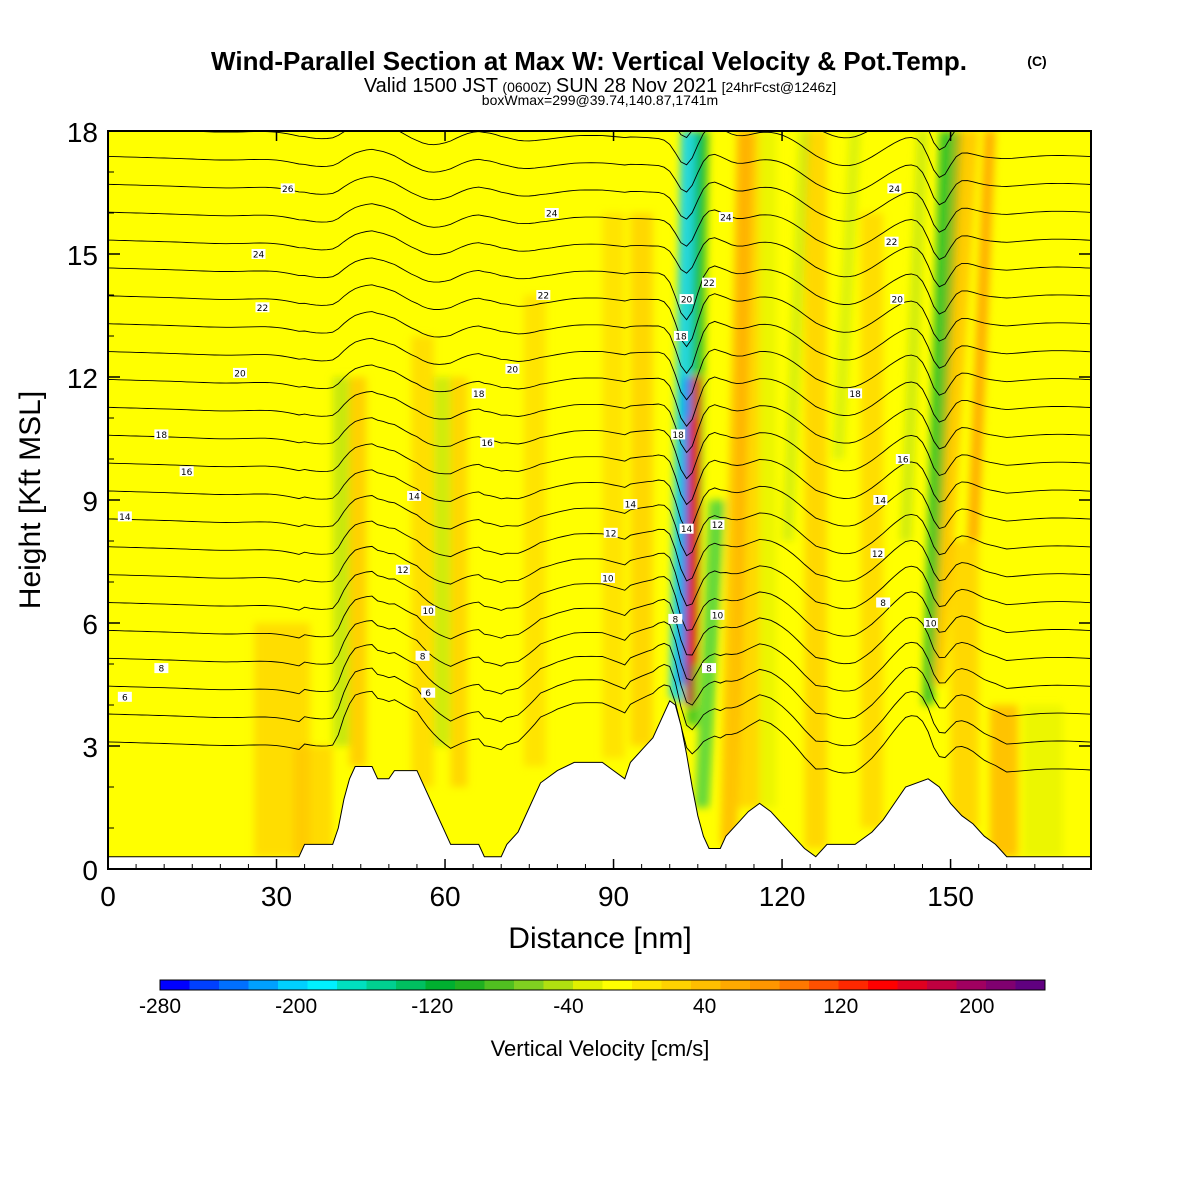 This screenshot has width=1200, height=1200. What do you see at coordinates (526, 87) in the screenshot?
I see `valid-utc-label: (0600Z)` at bounding box center [526, 87].